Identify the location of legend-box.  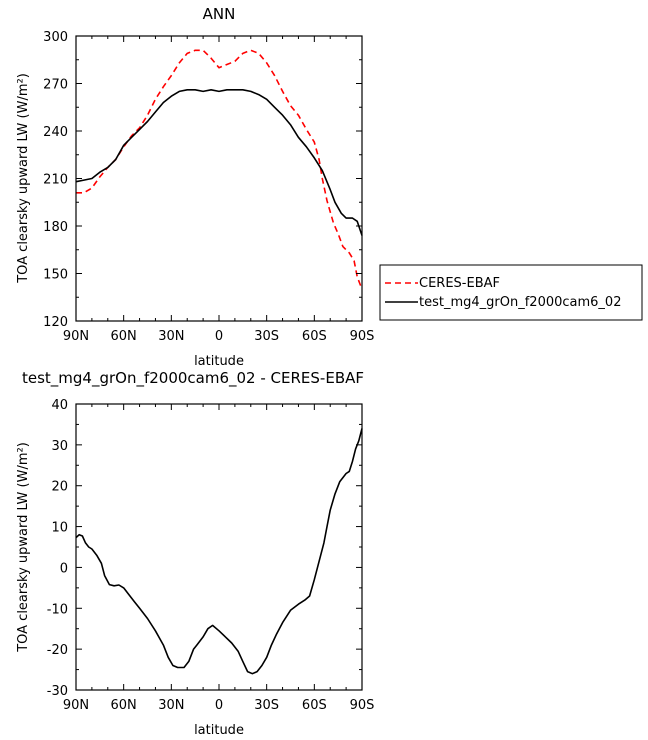
(511, 292).